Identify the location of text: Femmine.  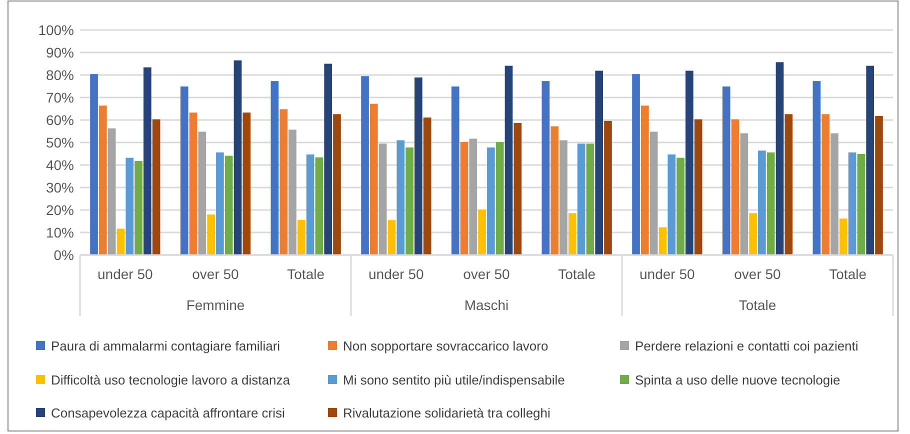
(215, 305).